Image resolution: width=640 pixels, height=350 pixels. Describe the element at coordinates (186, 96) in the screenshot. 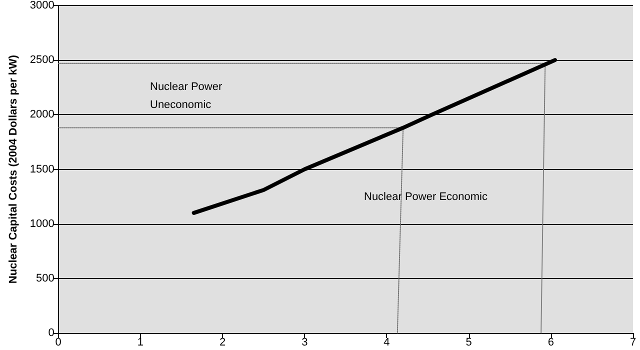

I see `annotation: Nuclear Power Uneconomic` at that location.